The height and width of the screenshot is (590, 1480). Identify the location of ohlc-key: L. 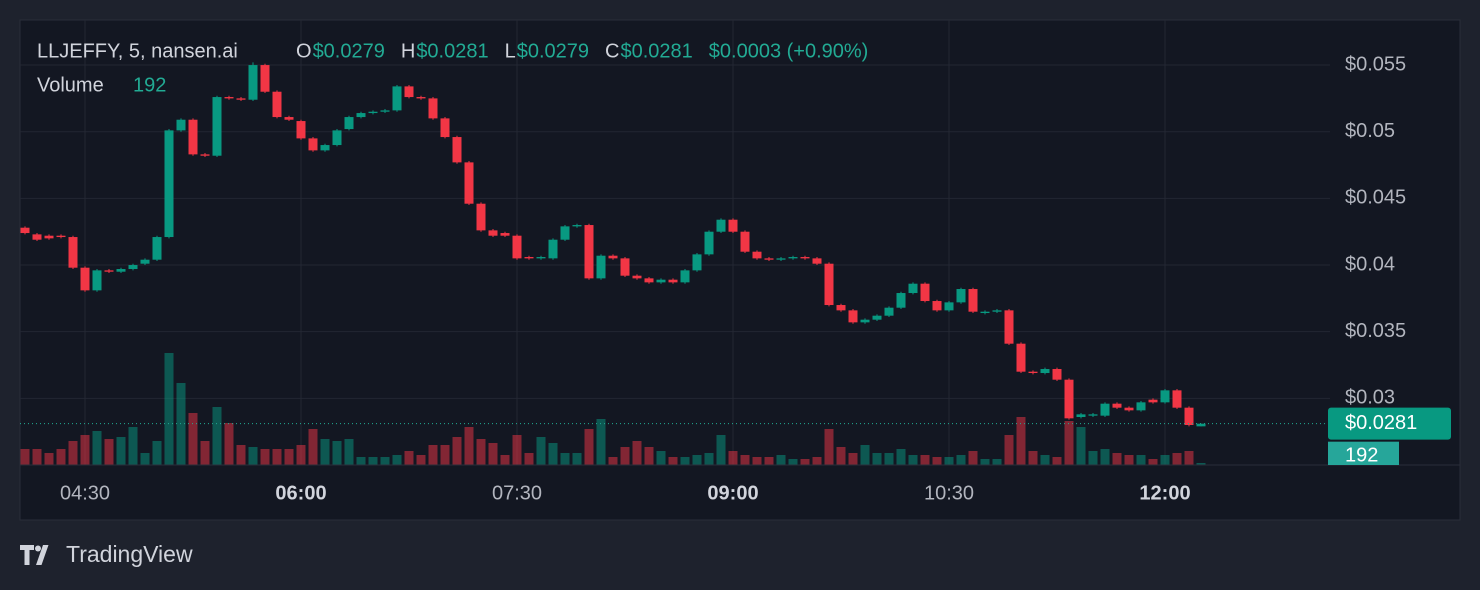
(510, 51).